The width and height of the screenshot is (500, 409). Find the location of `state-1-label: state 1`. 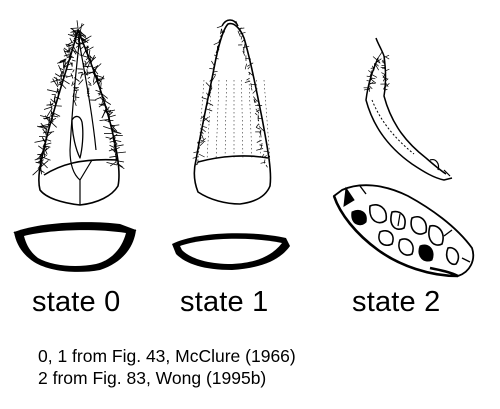

state-1-label: state 1 is located at coordinates (224, 302).